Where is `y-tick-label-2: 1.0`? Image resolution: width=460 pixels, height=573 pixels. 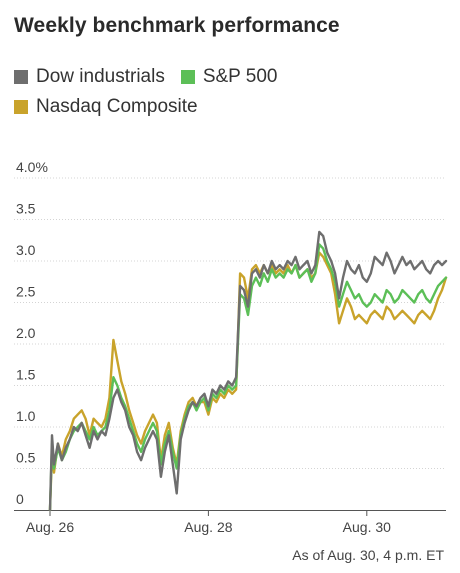
y-tick-label-2: 1.0 is located at coordinates (26, 416).